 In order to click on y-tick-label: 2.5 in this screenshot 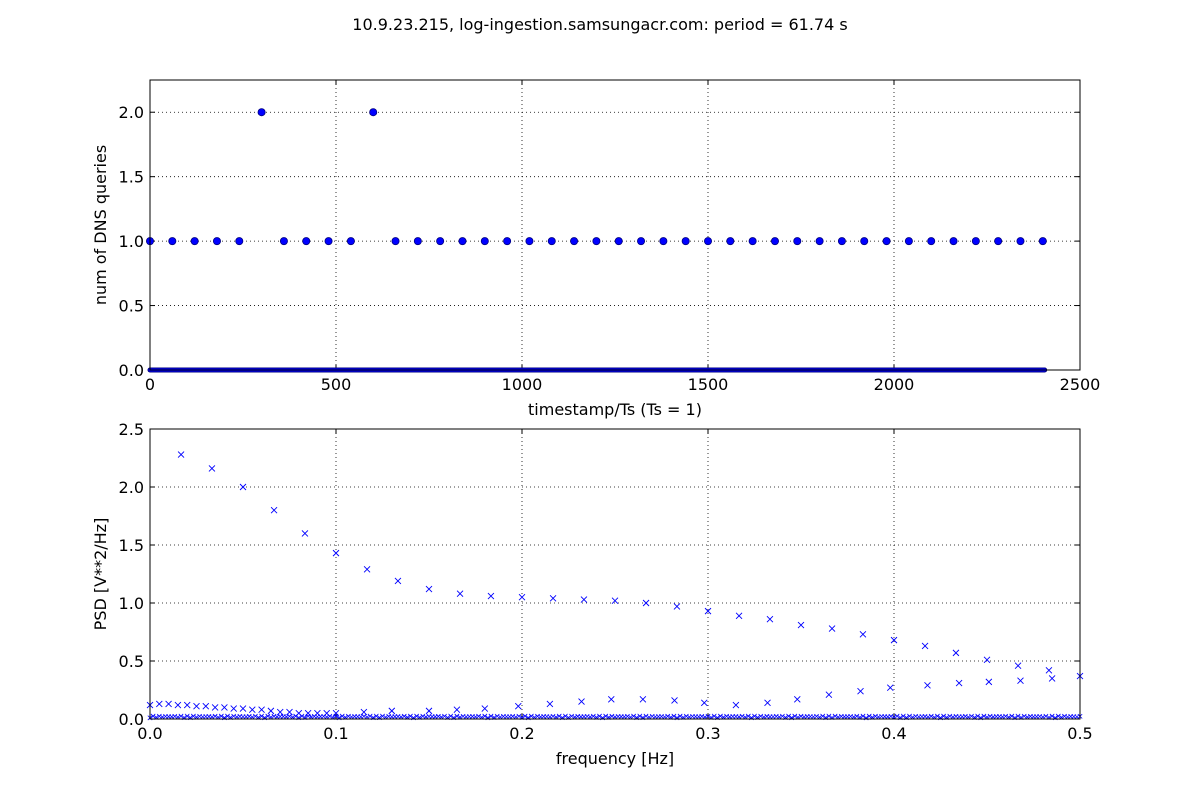, I will do `click(131, 429)`.